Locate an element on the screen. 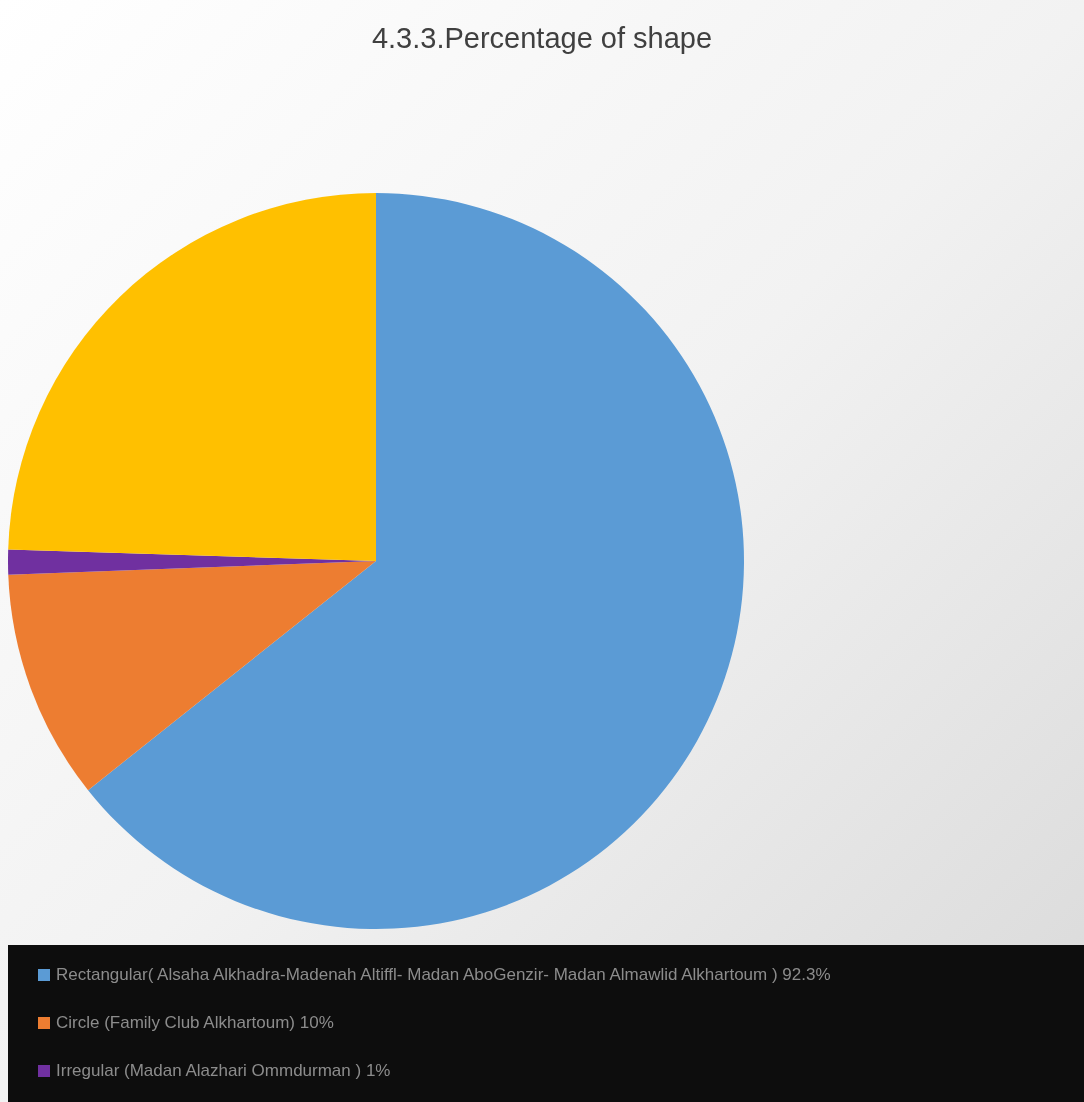  chart-title: 4.3.3.Percentage of shape is located at coordinates (542, 38).